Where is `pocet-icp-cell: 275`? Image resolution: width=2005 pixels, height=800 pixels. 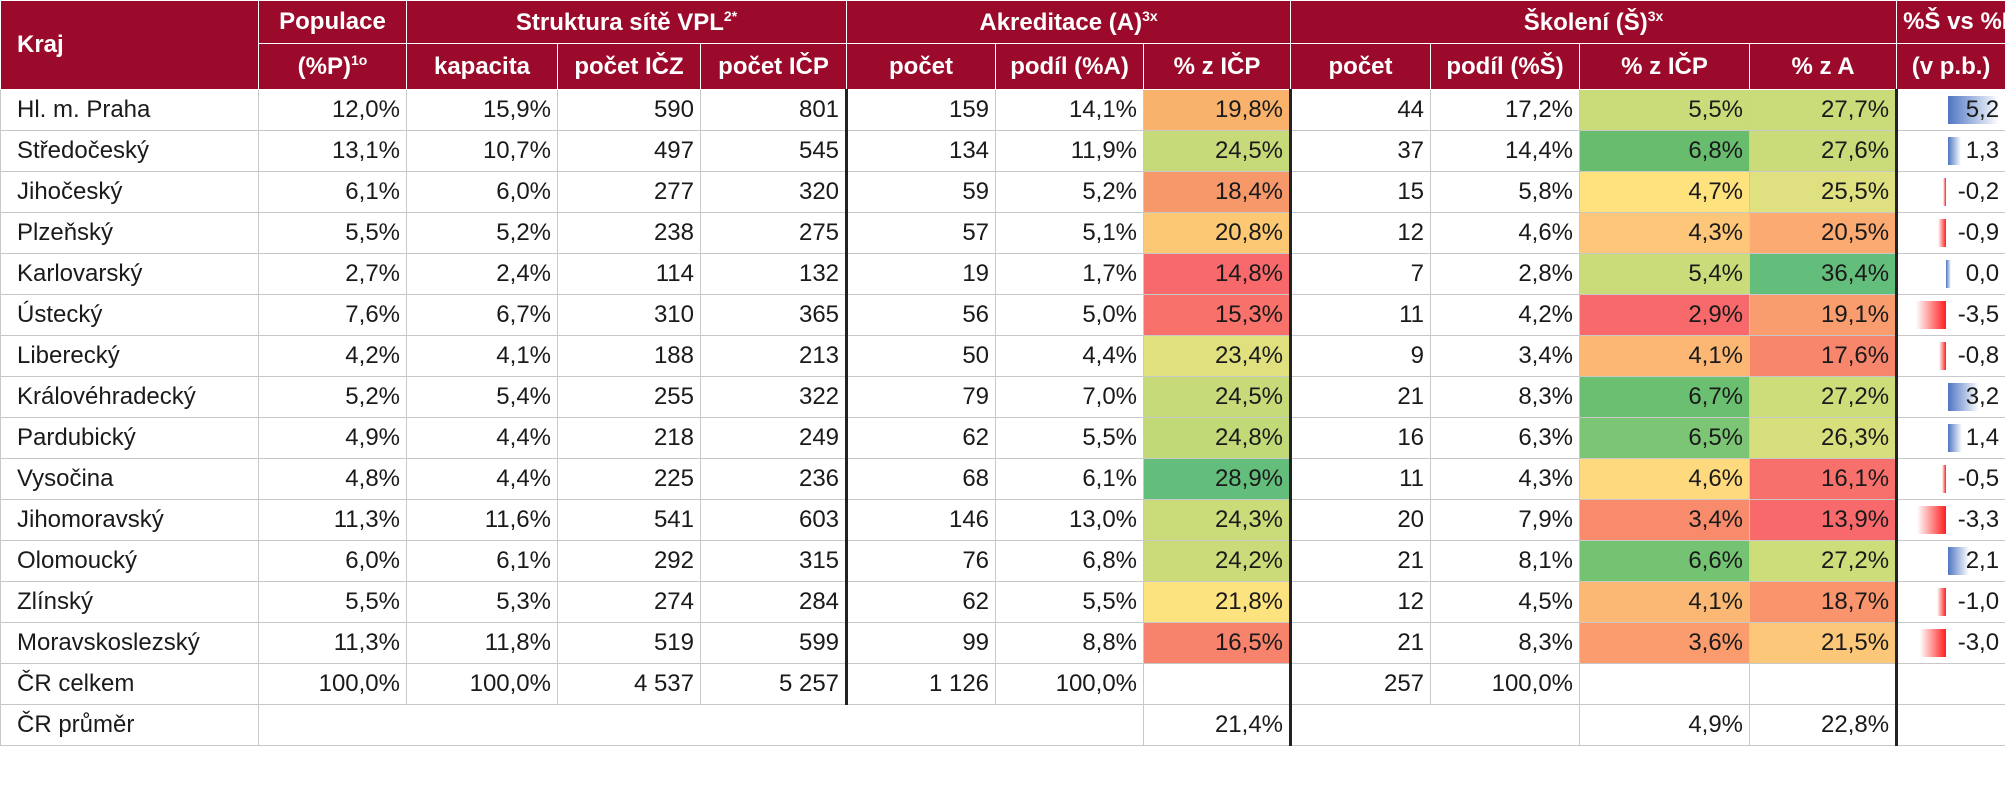
pocet-icp-cell: 275 is located at coordinates (774, 233).